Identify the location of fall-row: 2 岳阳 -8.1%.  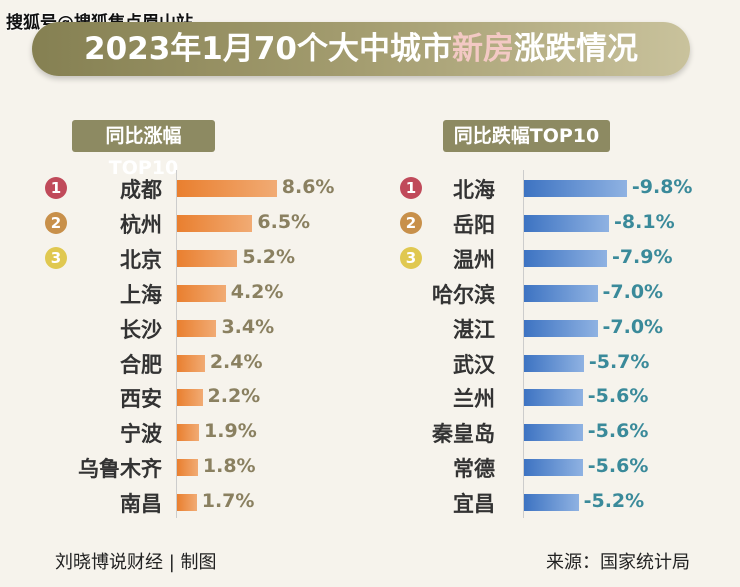
(370, 223).